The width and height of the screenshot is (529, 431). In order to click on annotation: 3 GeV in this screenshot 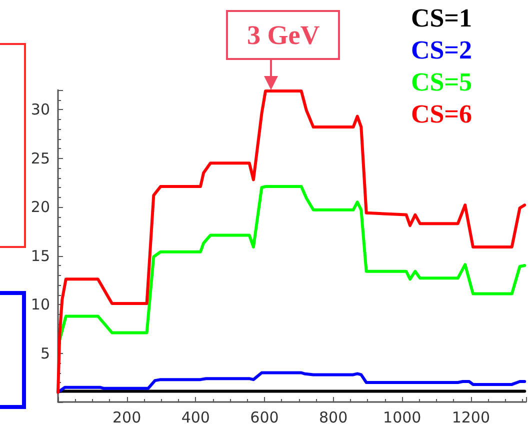, I will do `click(283, 35)`.